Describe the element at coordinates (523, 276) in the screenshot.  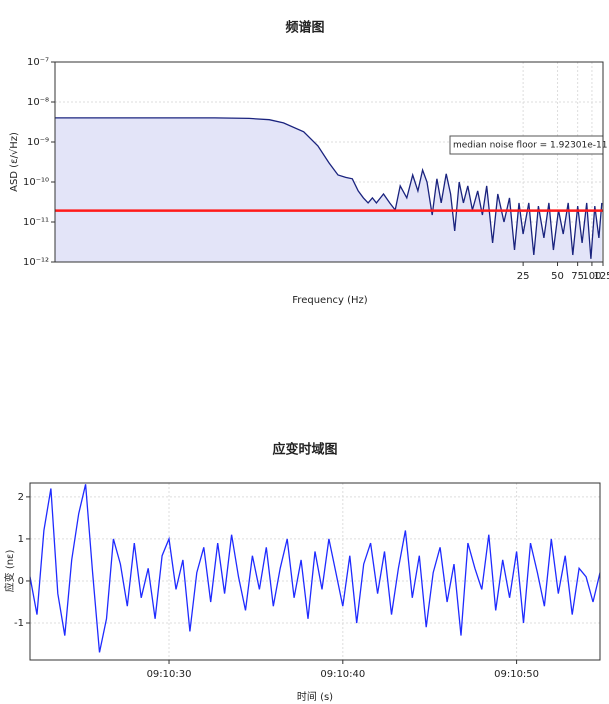
I see `x-tick-label: 25` at that location.